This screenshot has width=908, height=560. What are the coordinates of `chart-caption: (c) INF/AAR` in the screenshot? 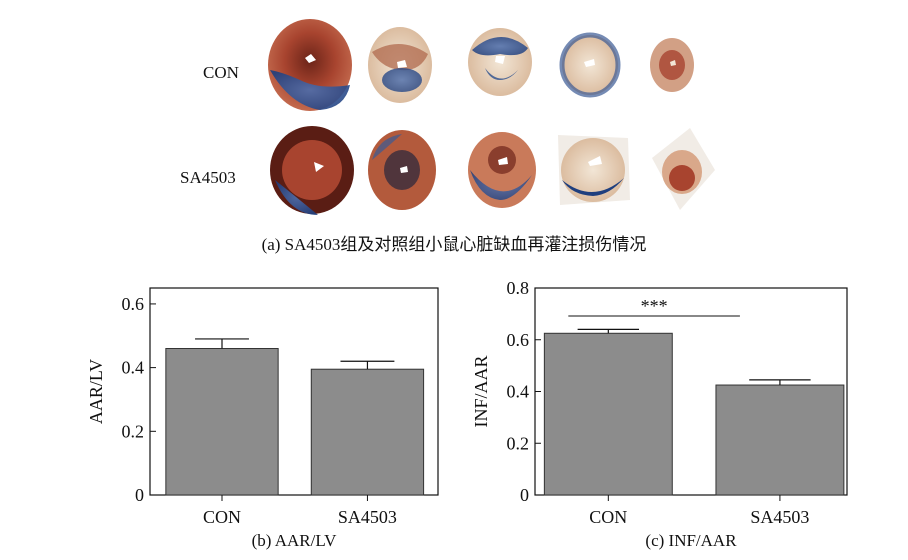 It's located at (691, 540).